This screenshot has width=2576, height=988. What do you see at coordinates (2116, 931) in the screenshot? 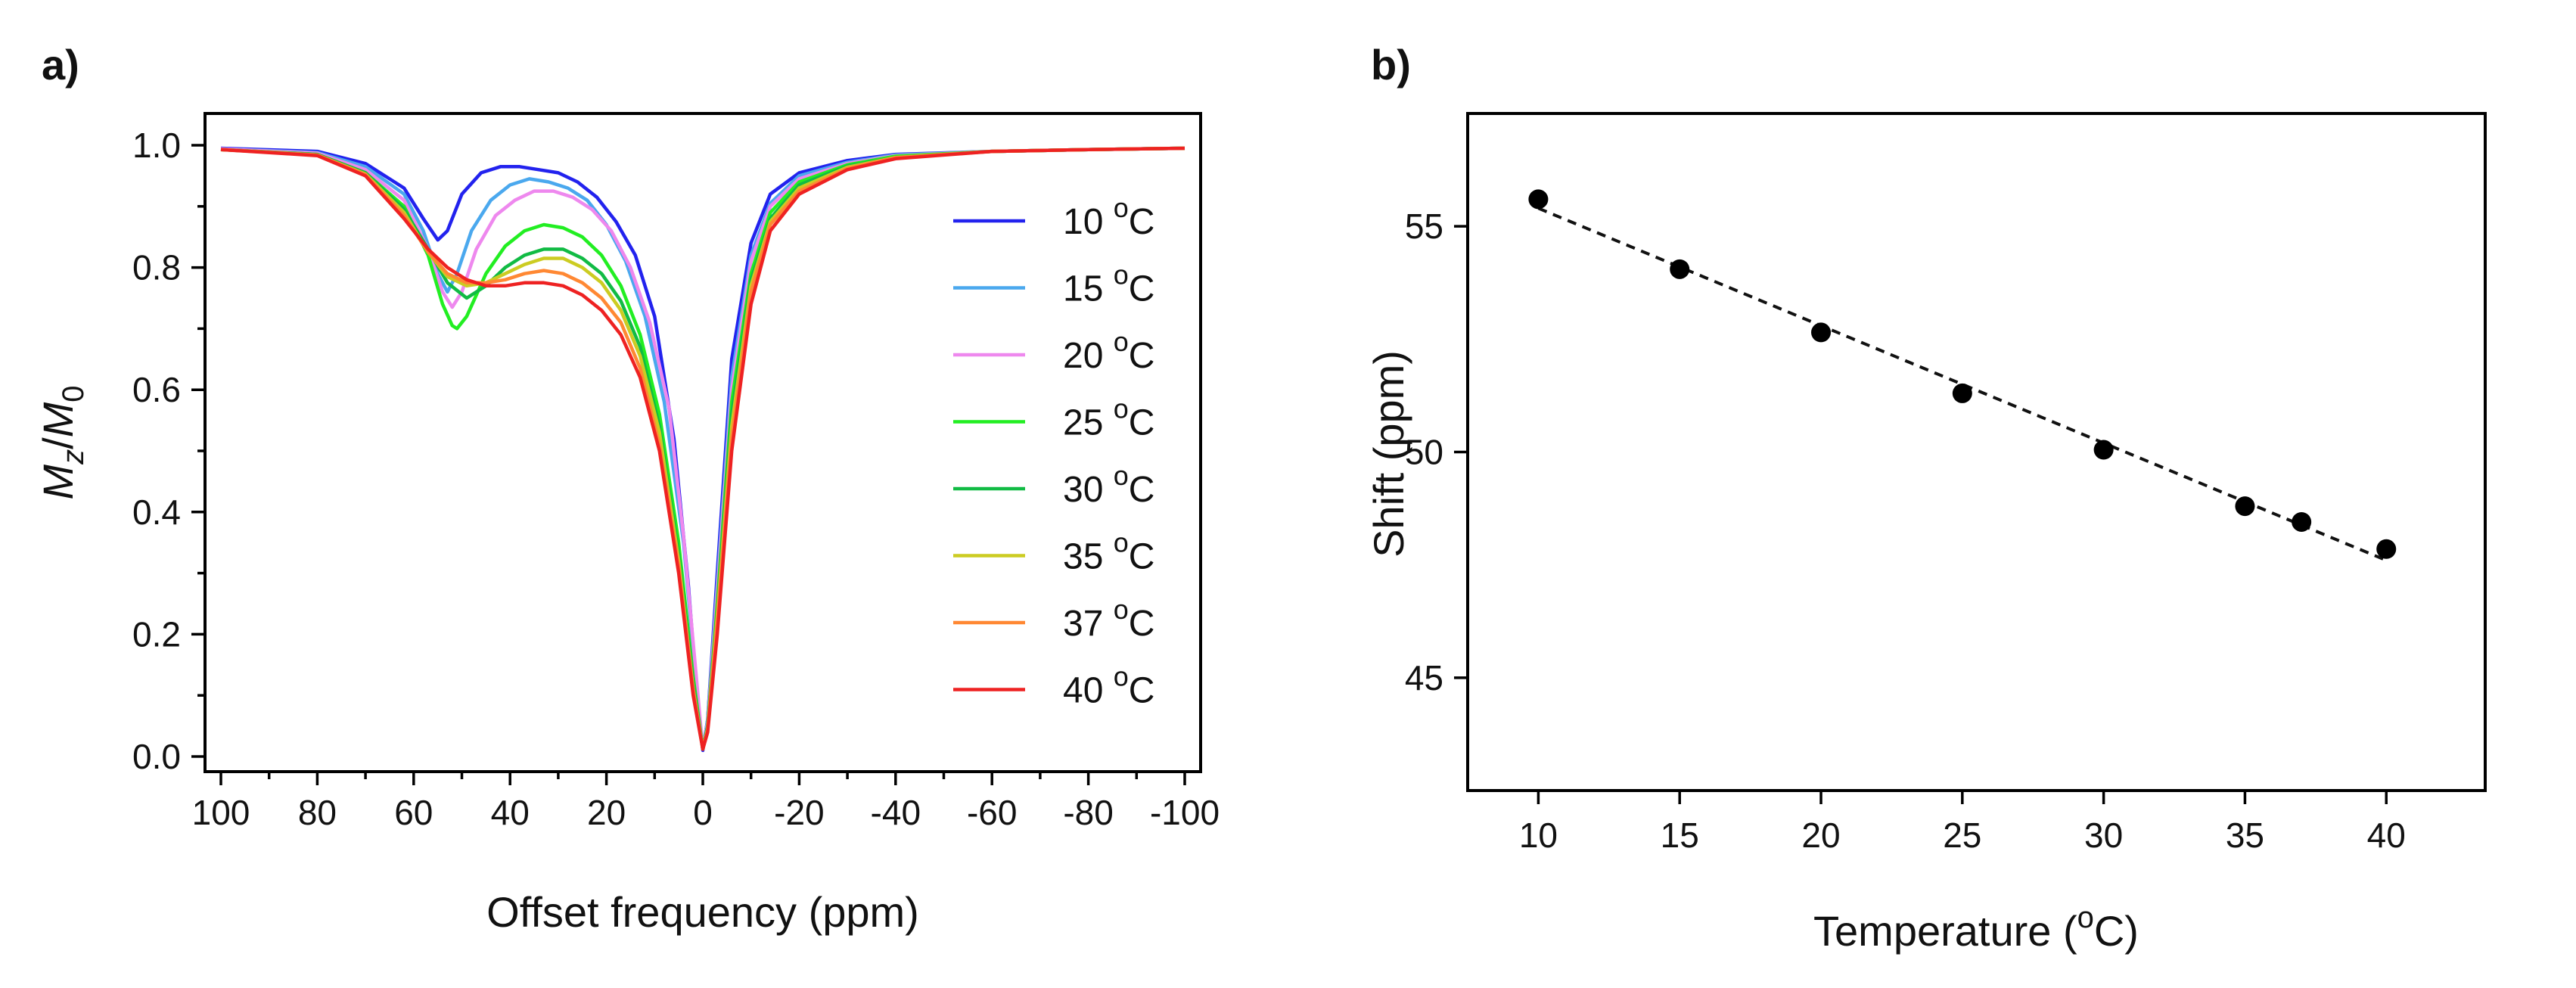
I see `x-title-unit: C)` at bounding box center [2116, 931].